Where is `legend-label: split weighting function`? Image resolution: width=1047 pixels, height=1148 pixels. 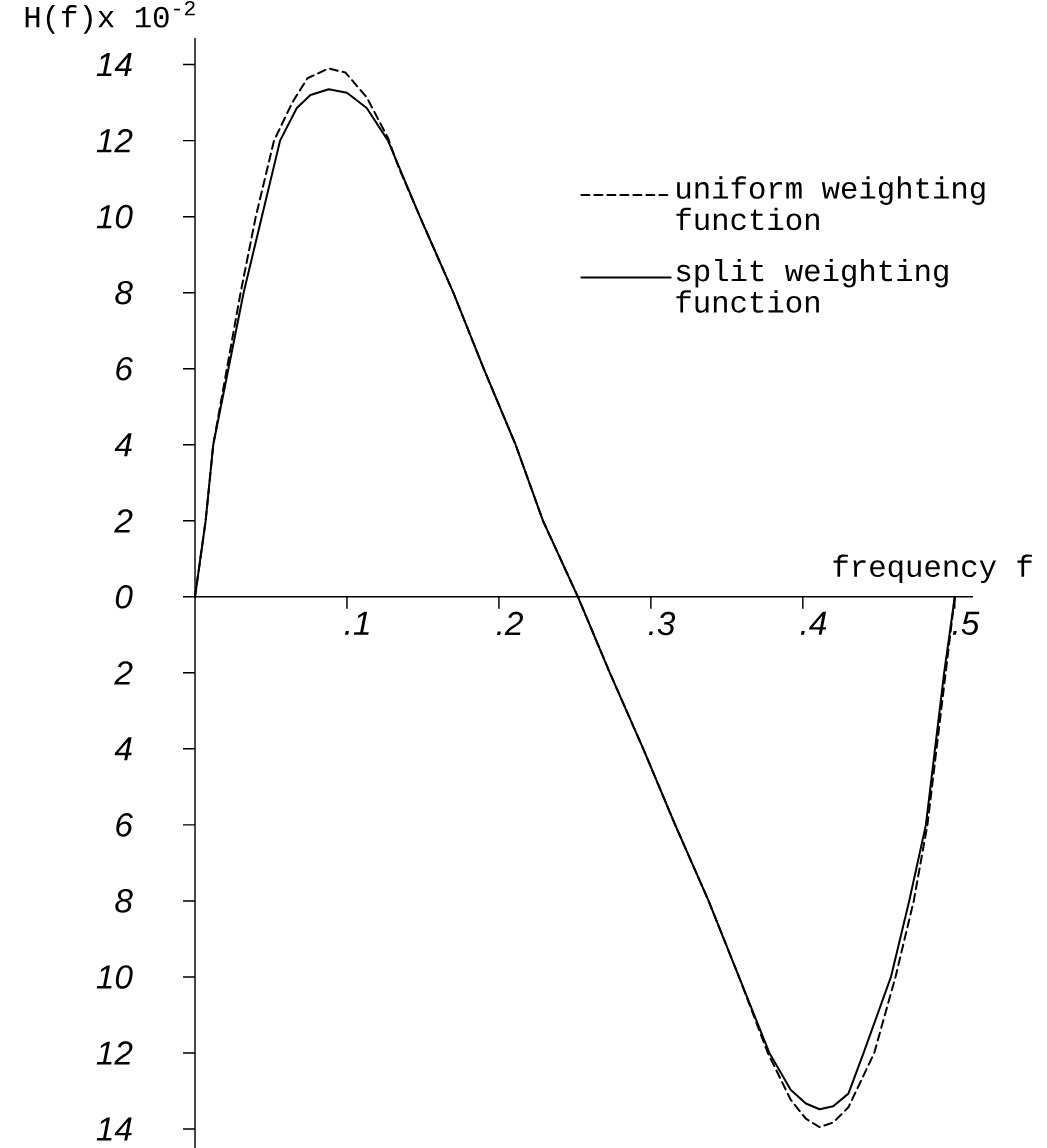 legend-label: split weighting function is located at coordinates (812, 285).